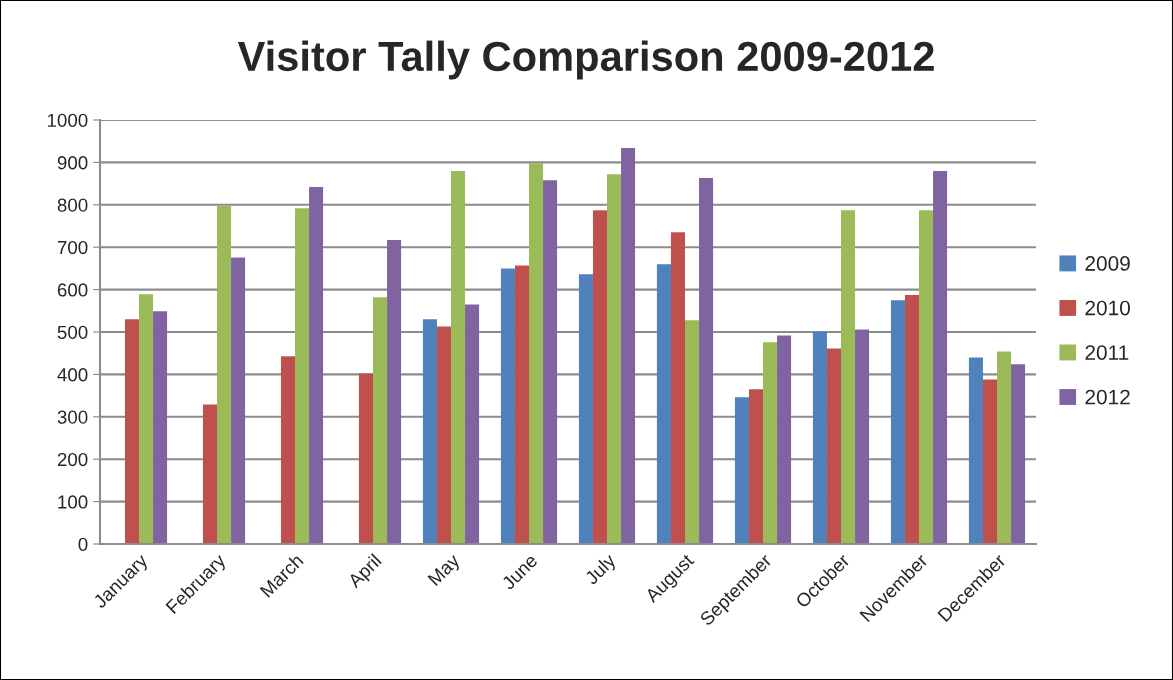  What do you see at coordinates (72, 417) in the screenshot?
I see `y-tick-label: 300` at bounding box center [72, 417].